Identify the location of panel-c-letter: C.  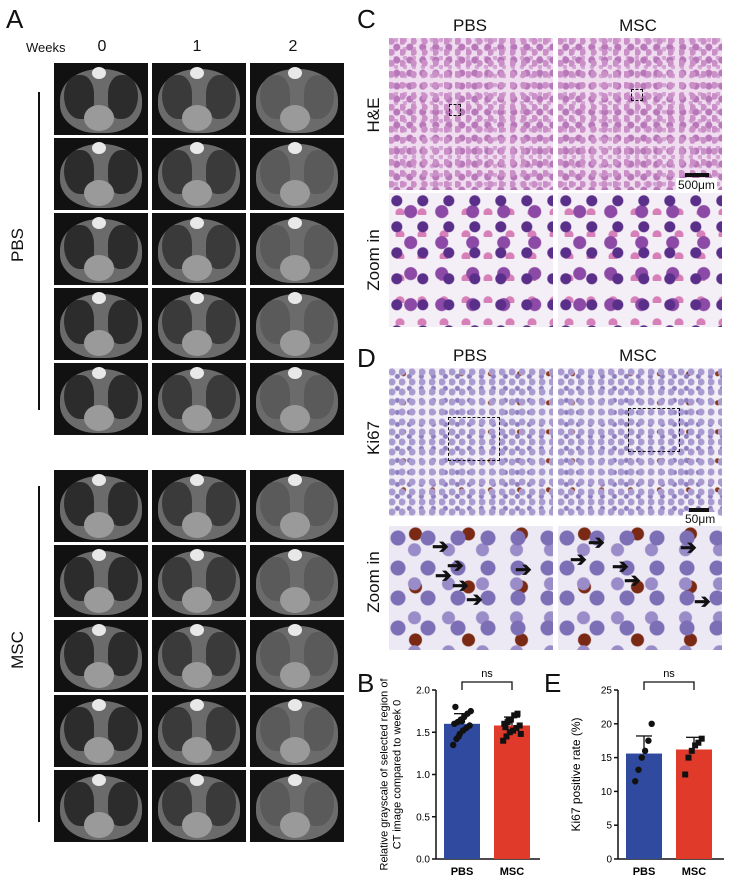
(366, 19).